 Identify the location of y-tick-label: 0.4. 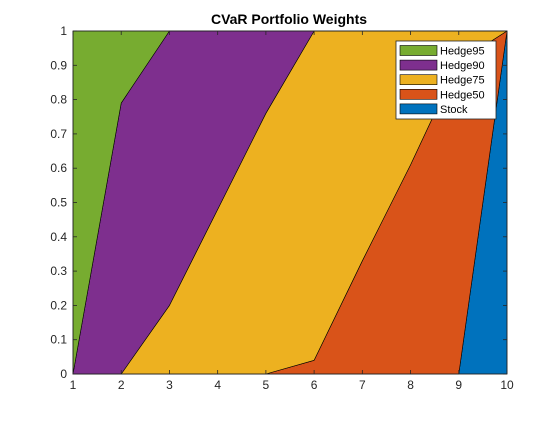
(58, 237).